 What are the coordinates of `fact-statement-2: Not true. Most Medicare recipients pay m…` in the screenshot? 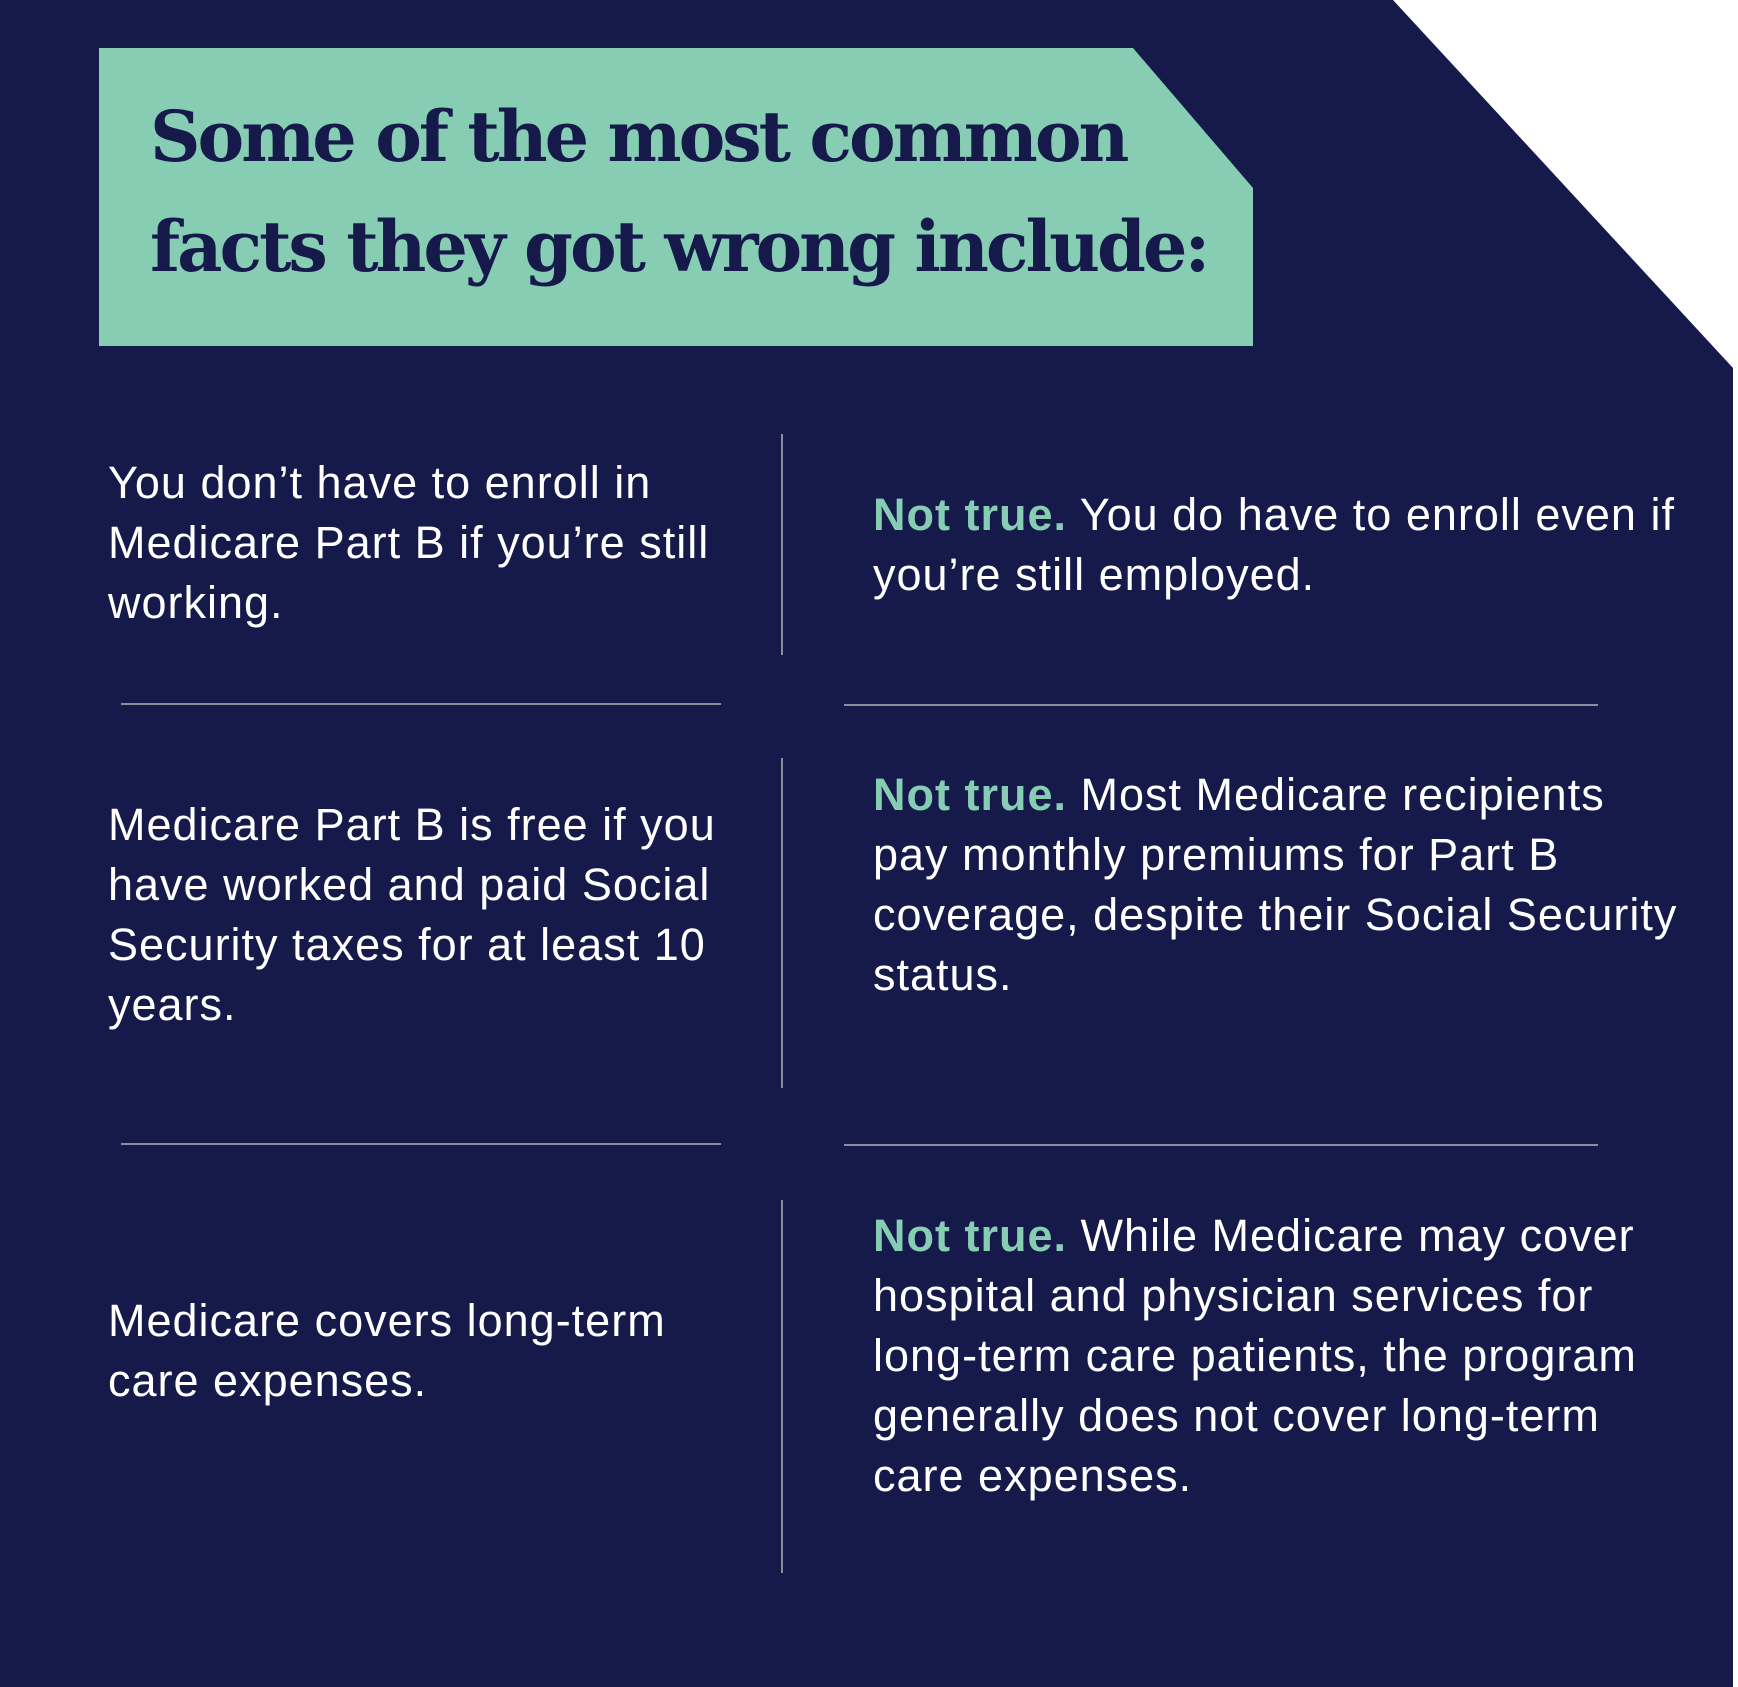 It's located at (1278, 885).